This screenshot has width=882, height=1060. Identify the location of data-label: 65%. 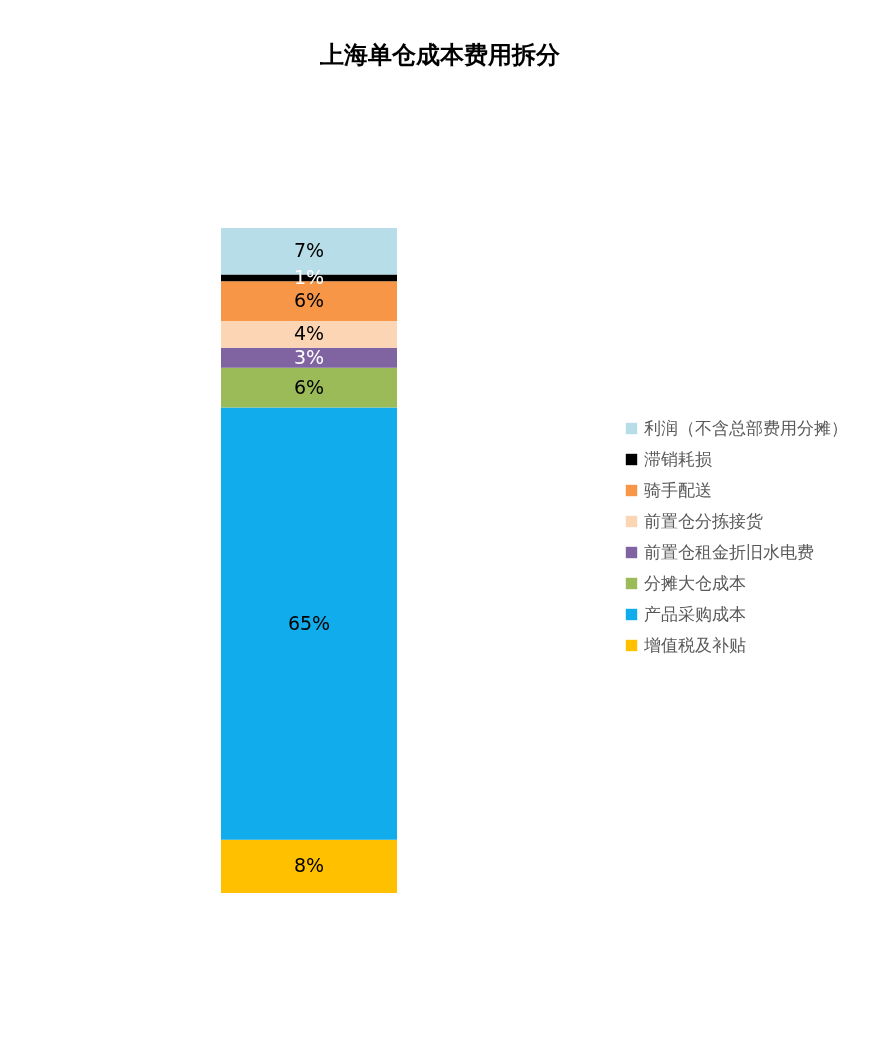
(309, 622).